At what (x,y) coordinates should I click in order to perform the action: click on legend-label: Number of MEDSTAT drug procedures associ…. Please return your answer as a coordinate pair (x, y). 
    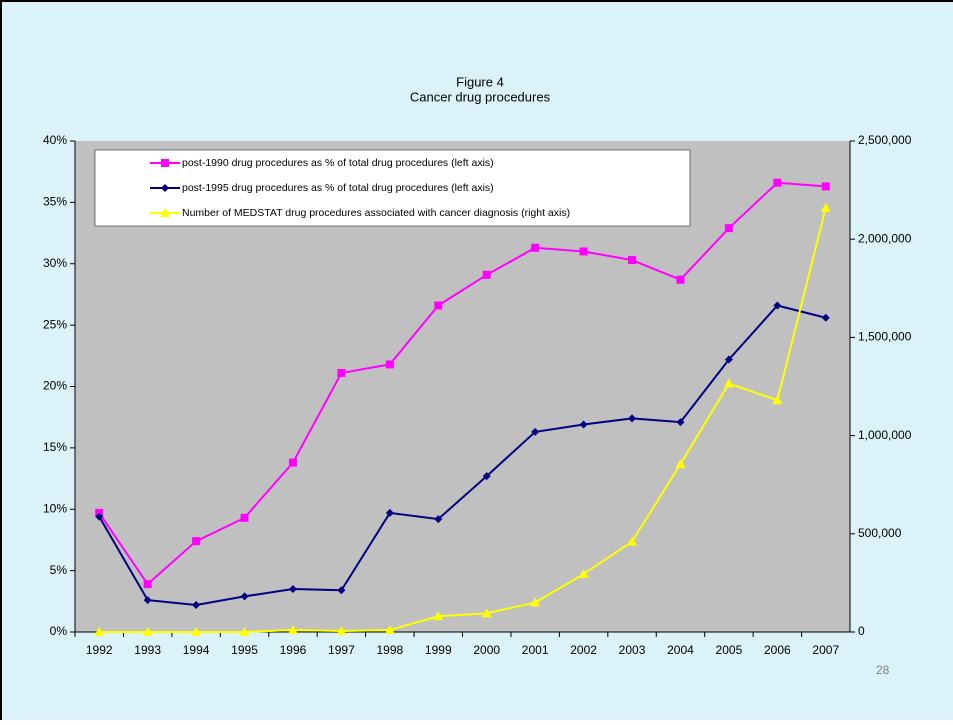
    Looking at the image, I should click on (376, 213).